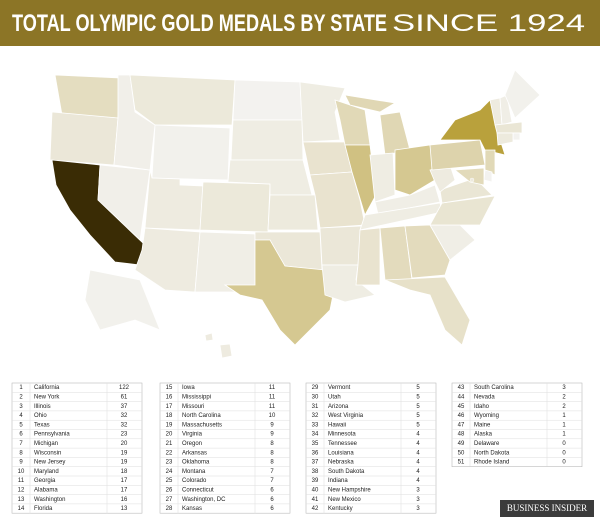 The height and width of the screenshot is (525, 600). What do you see at coordinates (204, 500) in the screenshot?
I see `state-name: Washington, DC` at bounding box center [204, 500].